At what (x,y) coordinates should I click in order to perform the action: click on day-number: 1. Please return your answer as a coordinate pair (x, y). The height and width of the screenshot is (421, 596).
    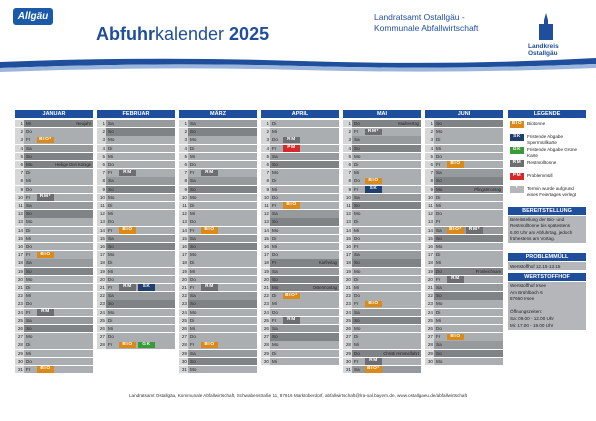
    Looking at the image, I should click on (429, 124).